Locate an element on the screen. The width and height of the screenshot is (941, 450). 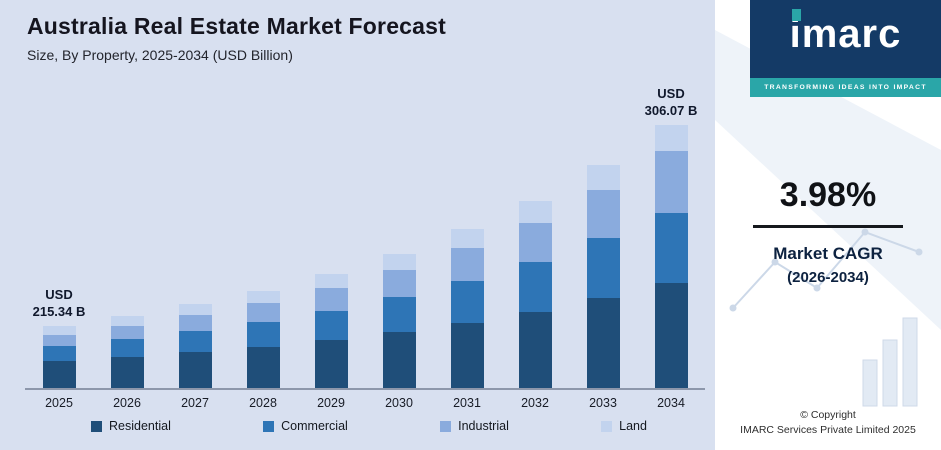
segment-land-2032 is located at coordinates (535, 212).